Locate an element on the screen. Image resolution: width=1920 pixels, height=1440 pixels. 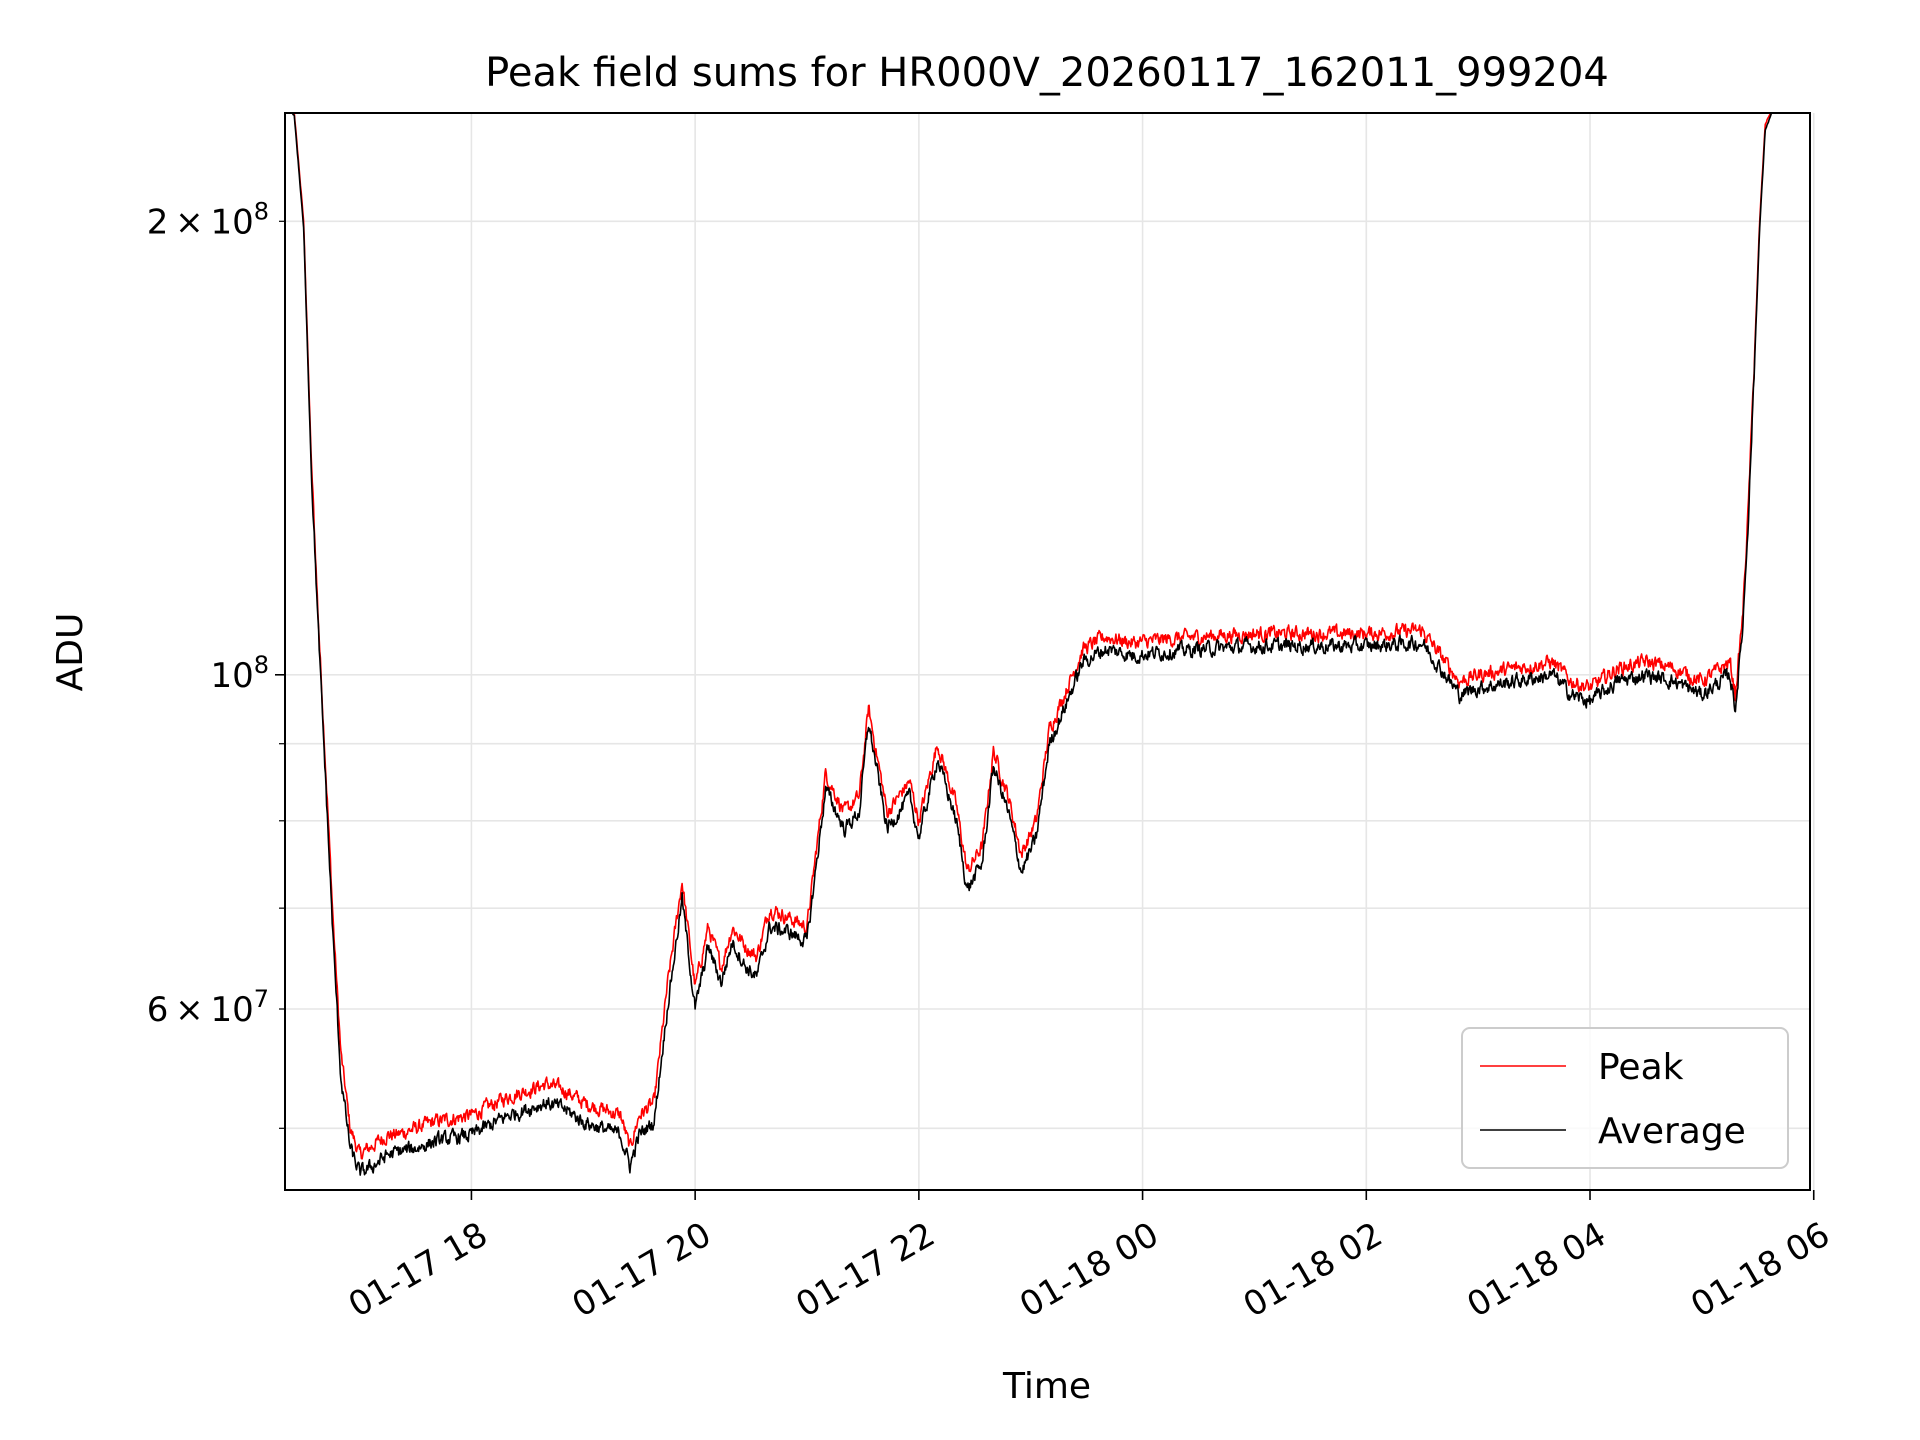
legend-box is located at coordinates (1625, 1098).